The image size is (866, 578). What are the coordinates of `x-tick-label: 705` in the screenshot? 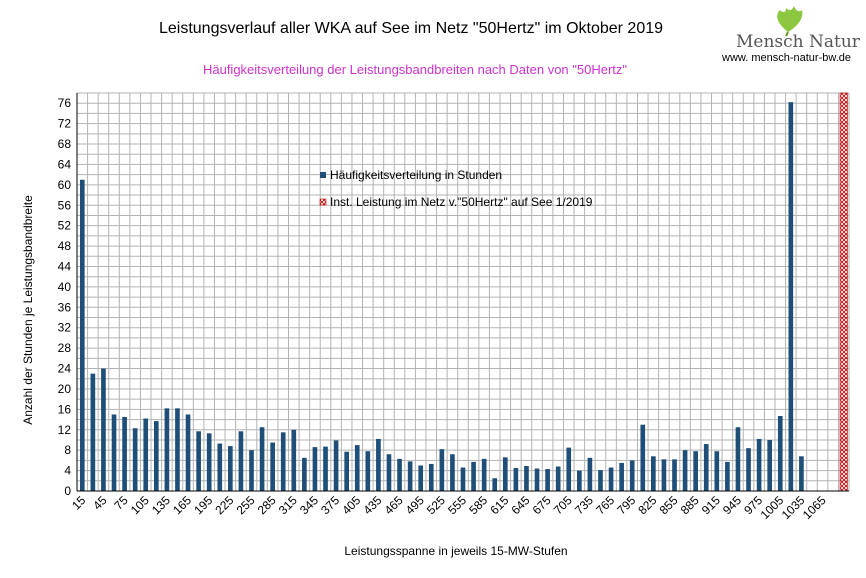 It's located at (563, 505).